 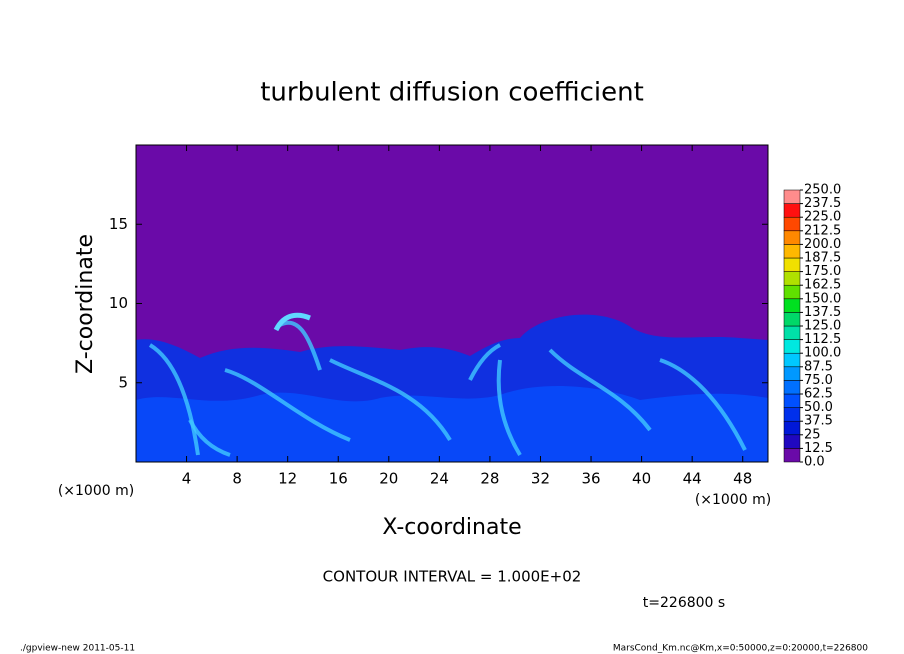 What do you see at coordinates (822, 353) in the screenshot?
I see `colorbar-label: 100.0` at bounding box center [822, 353].